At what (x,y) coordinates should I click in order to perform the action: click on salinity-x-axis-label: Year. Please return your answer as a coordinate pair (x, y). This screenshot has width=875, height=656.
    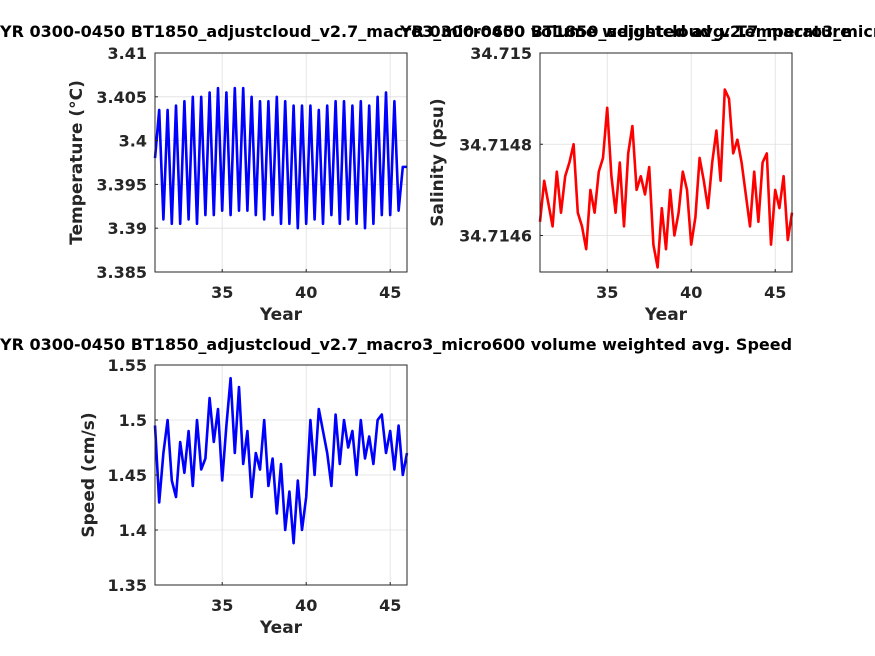
    Looking at the image, I should click on (666, 315).